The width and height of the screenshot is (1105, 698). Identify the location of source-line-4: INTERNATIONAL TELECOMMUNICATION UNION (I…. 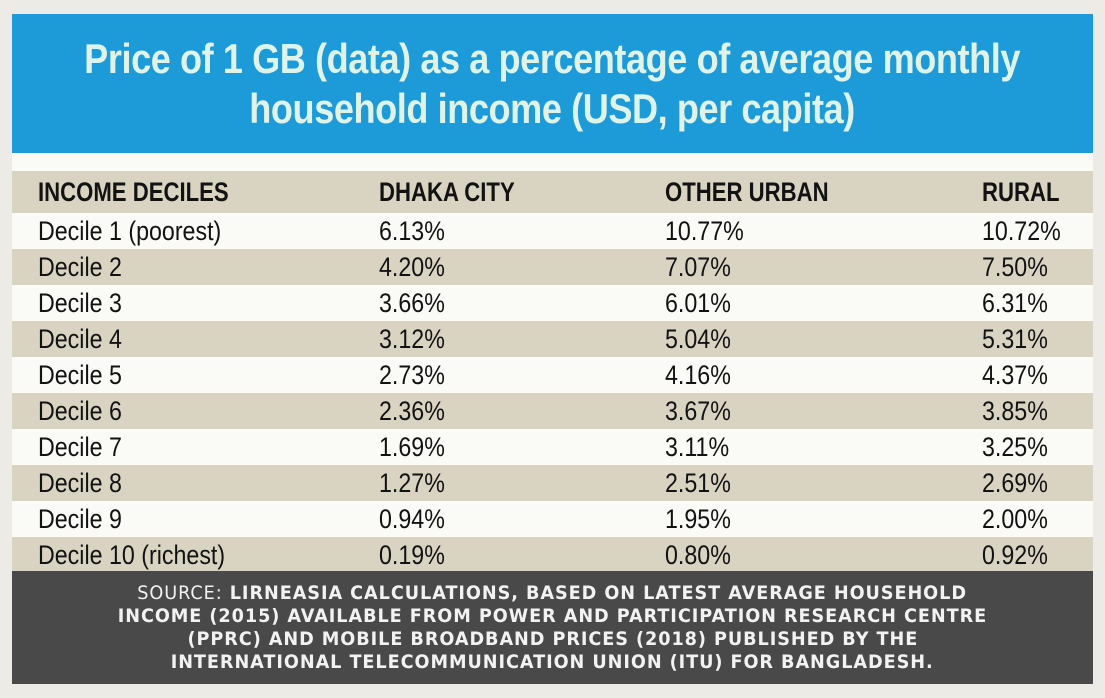
(552, 661).